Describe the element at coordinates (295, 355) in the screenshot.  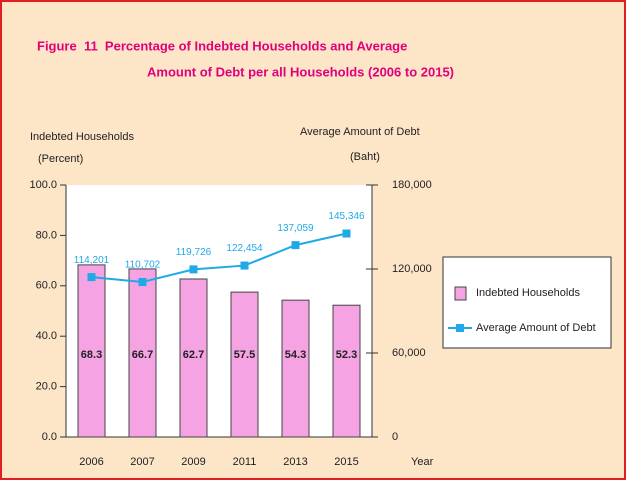
I see `bar-value-label: 54.3` at that location.